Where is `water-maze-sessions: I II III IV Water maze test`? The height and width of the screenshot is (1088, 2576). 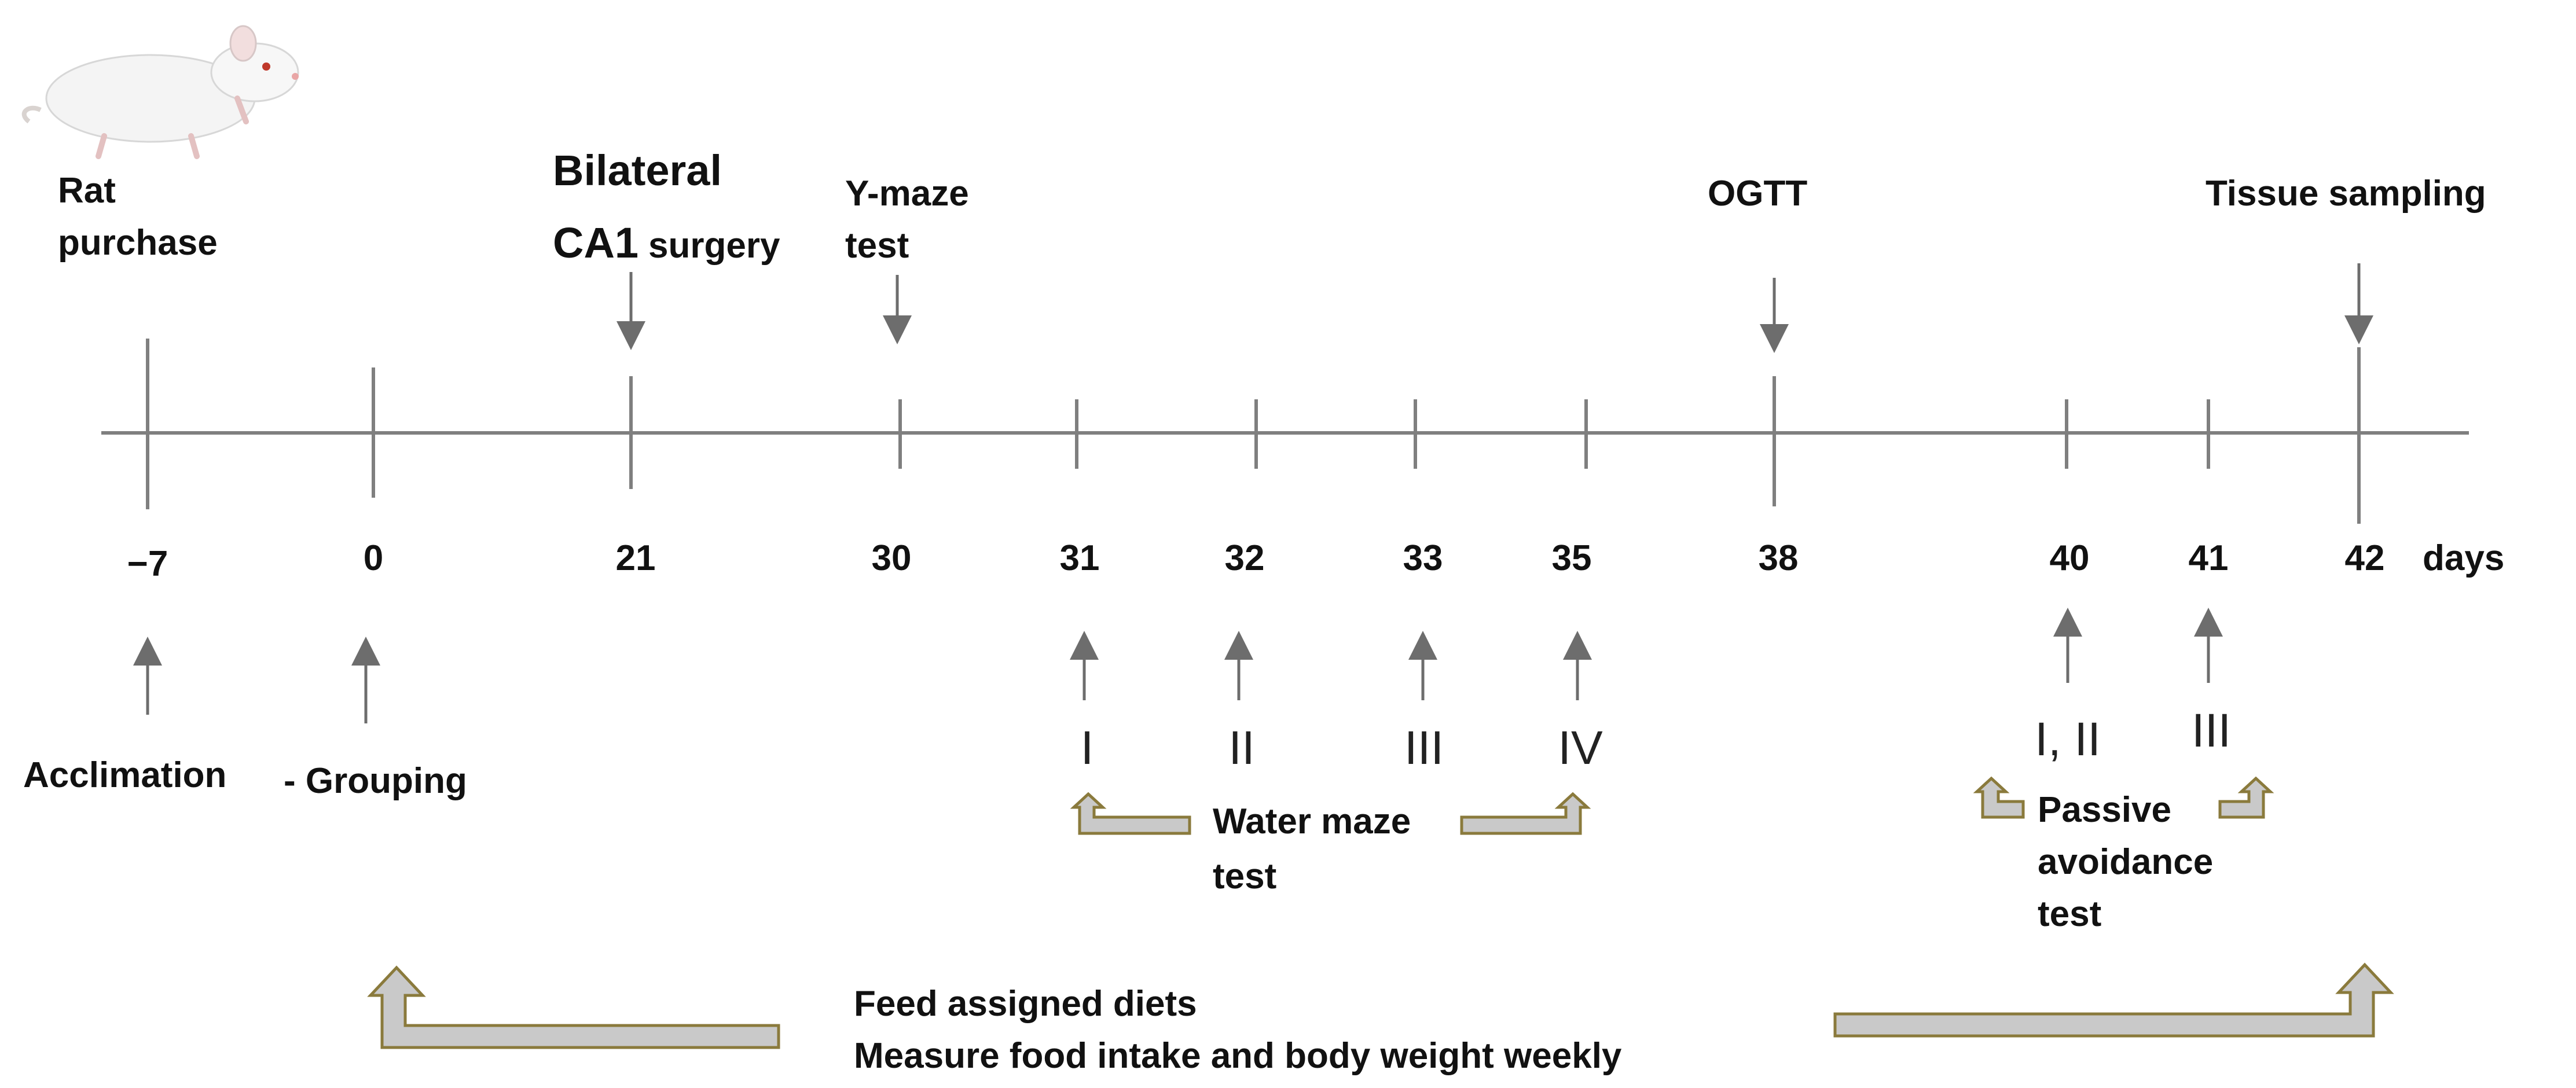 water-maze-sessions: I II III IV Water maze test is located at coordinates (1336, 763).